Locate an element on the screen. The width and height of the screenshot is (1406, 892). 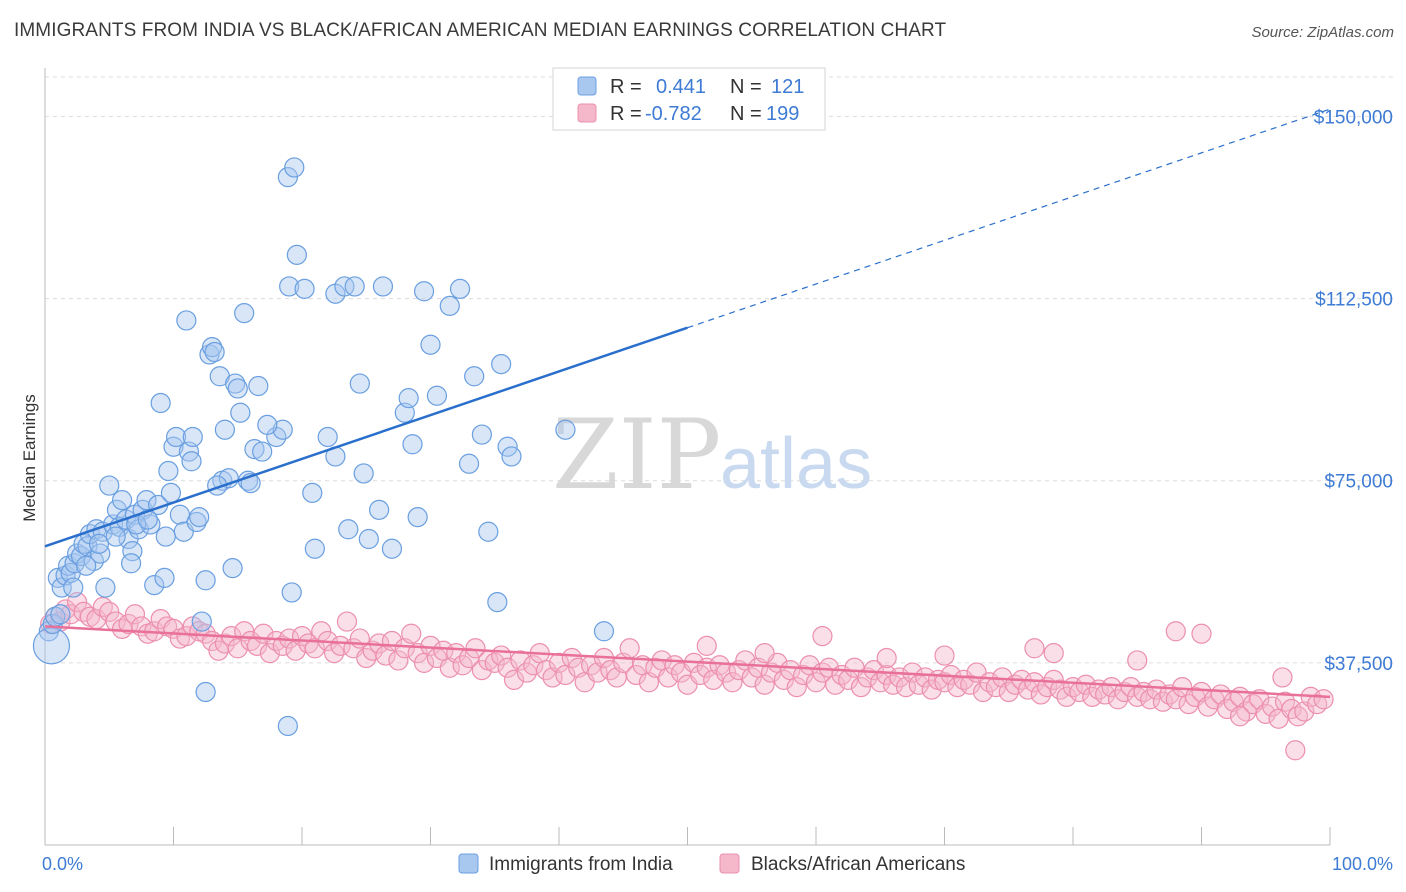
x-tick-labels: 0.0% 100.0% is located at coordinates (717, 864).